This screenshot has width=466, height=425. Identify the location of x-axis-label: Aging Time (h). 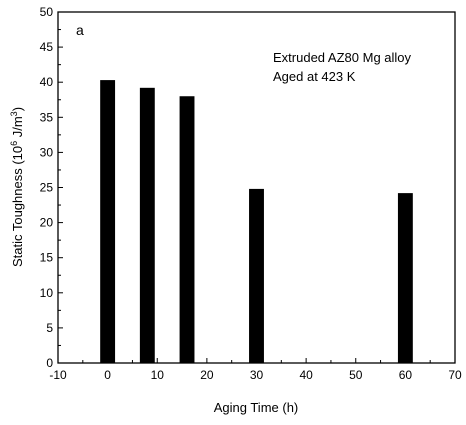
(256, 407).